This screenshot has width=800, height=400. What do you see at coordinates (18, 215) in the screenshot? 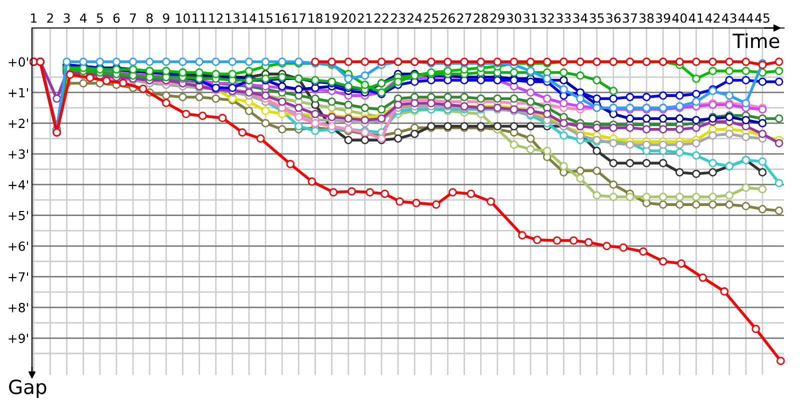
I see `y-tick-label: +5'` at bounding box center [18, 215].